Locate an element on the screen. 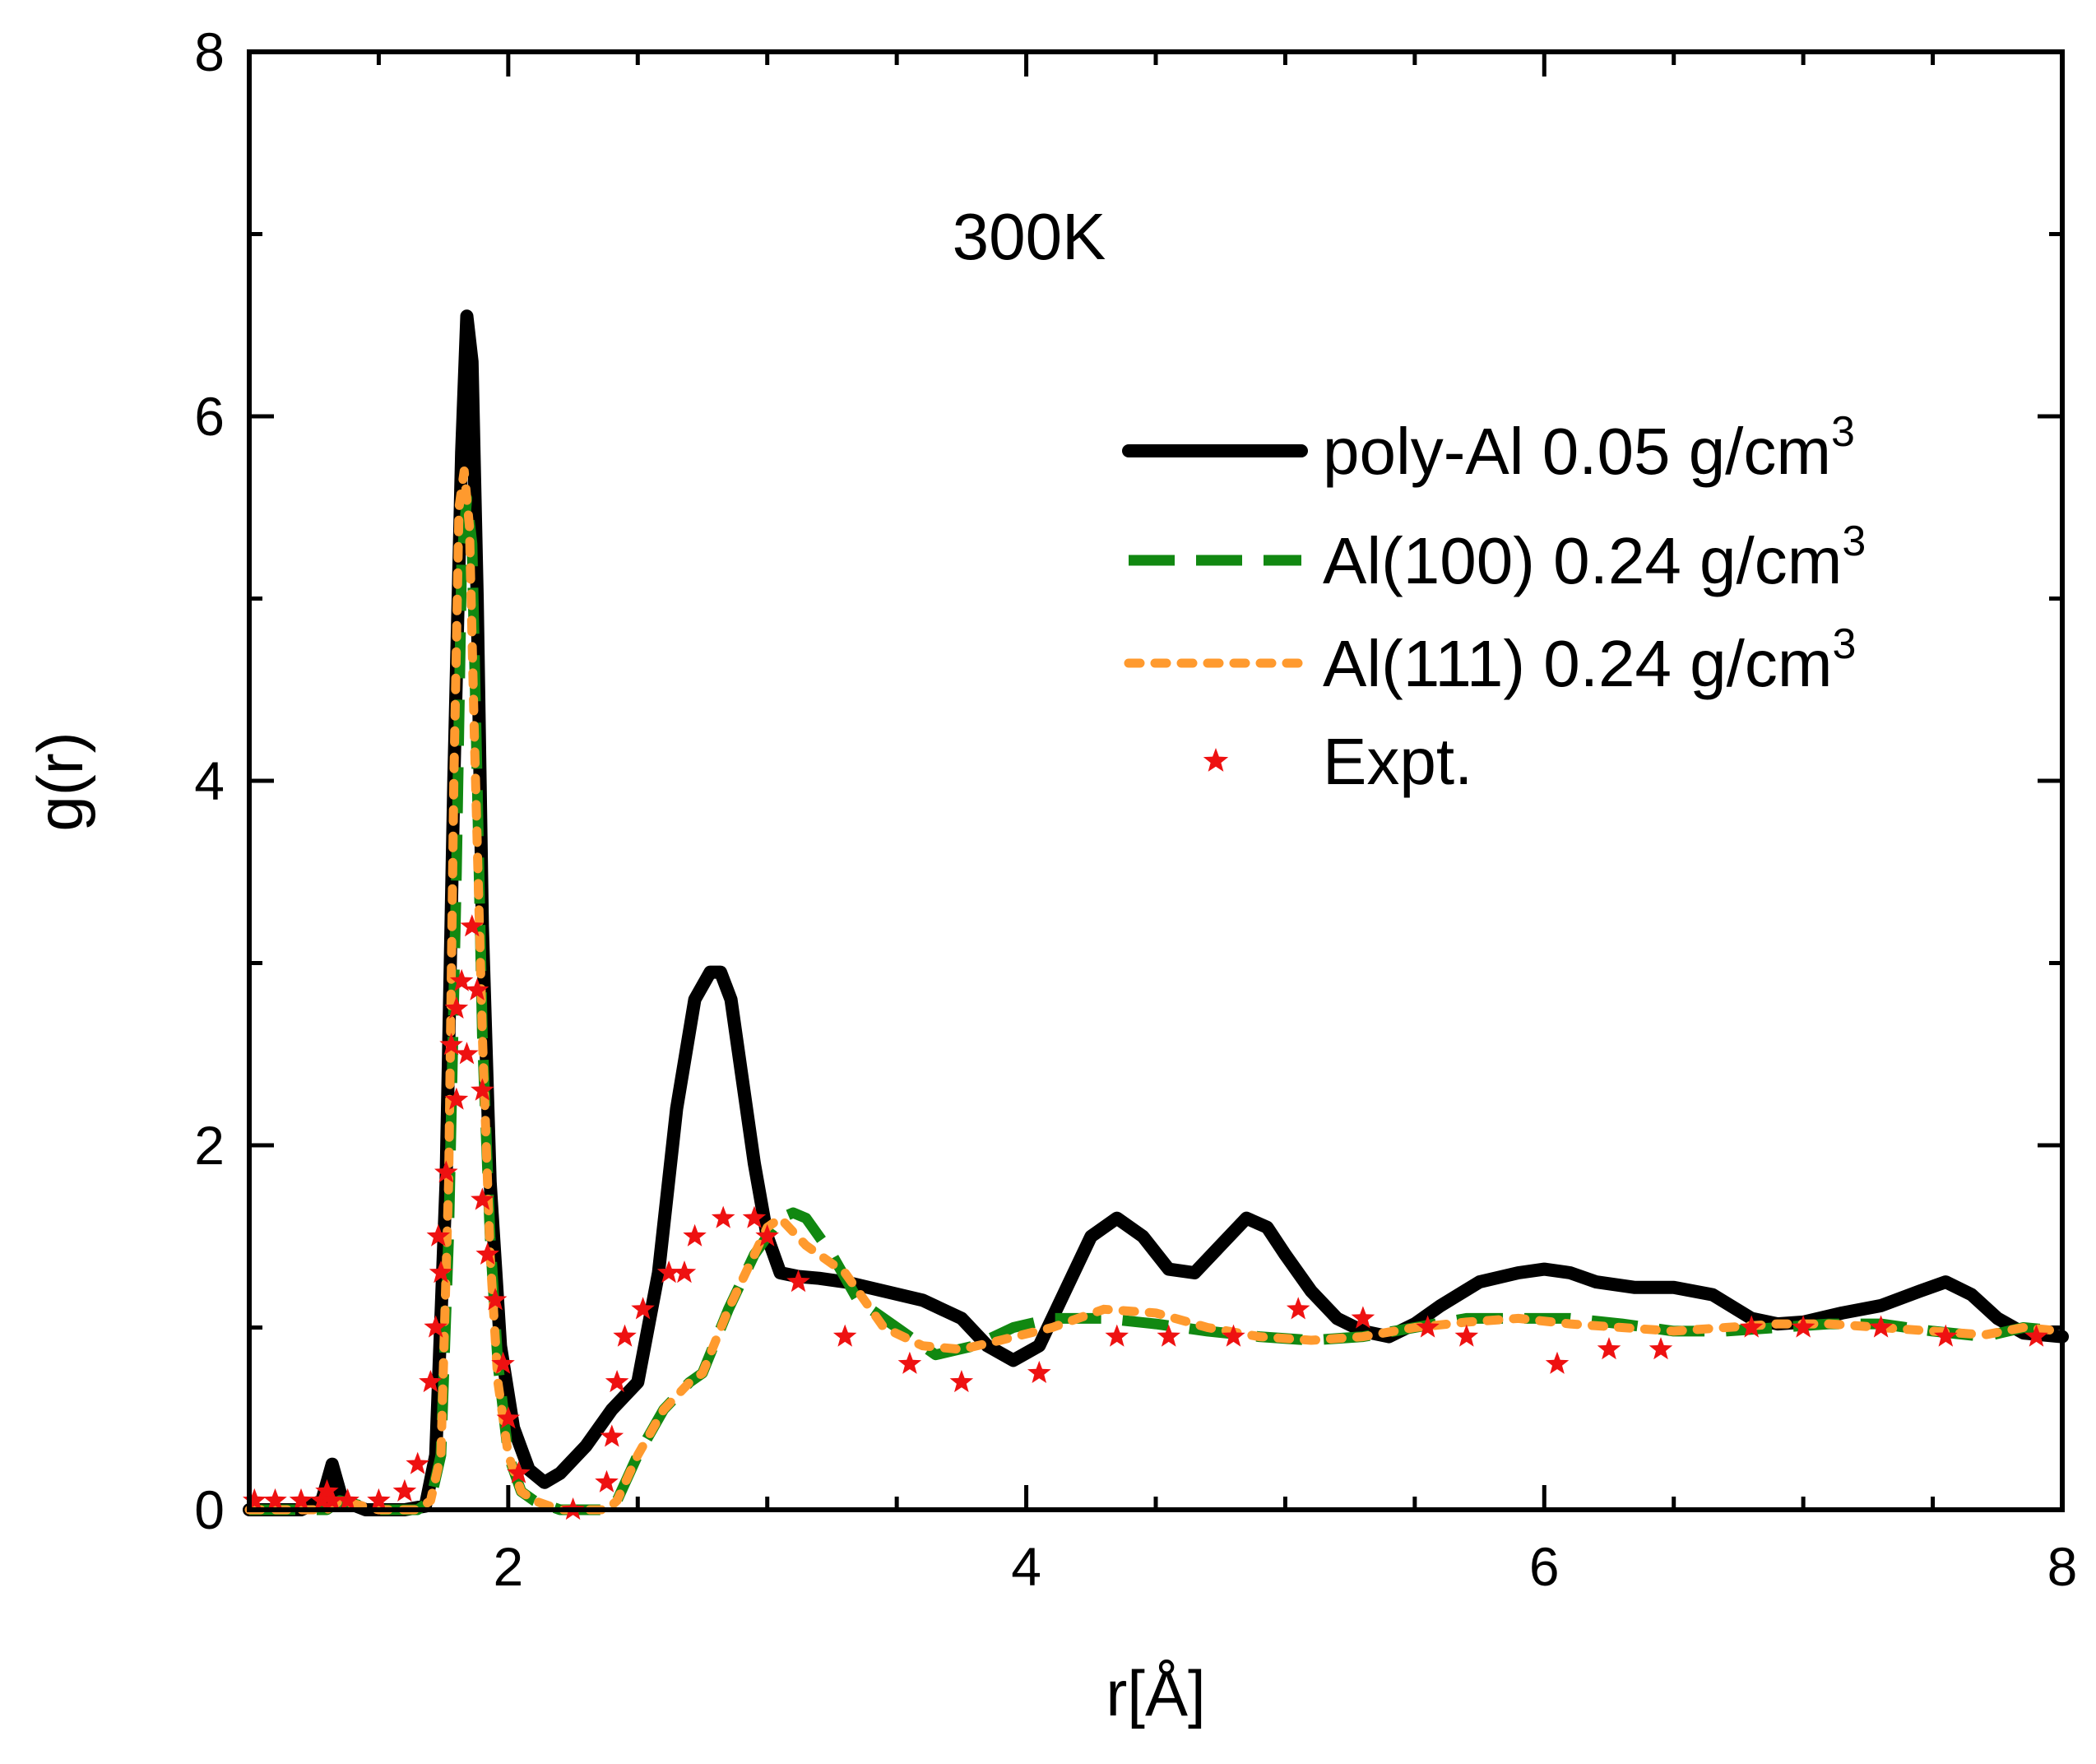 The width and height of the screenshot is (2096, 1764). legend-entry-expt: Expt. is located at coordinates (1337, 761).